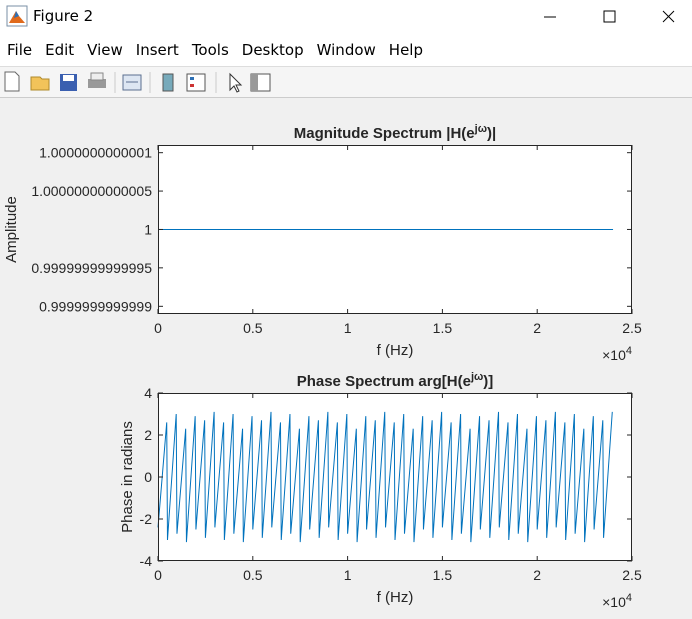 This screenshot has height=619, width=692. I want to click on legend-button, so click(196, 82).